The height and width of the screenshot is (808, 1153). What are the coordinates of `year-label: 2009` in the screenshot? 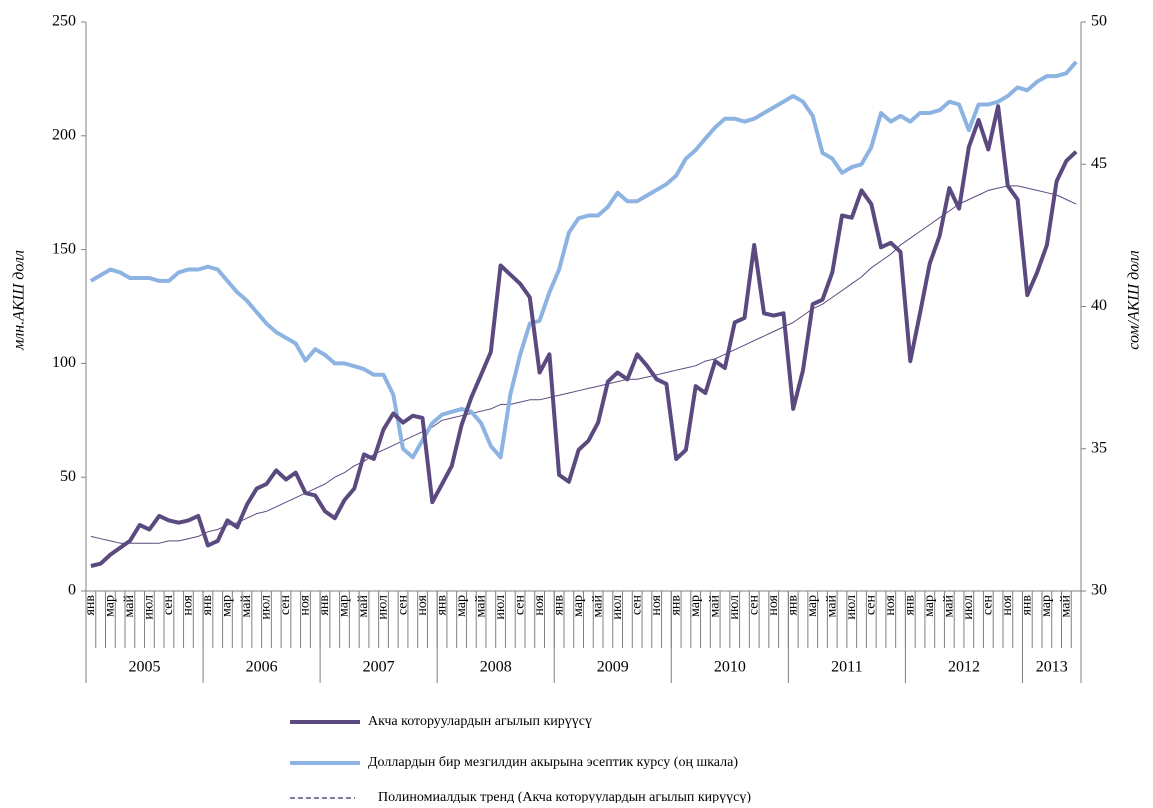 It's located at (613, 667).